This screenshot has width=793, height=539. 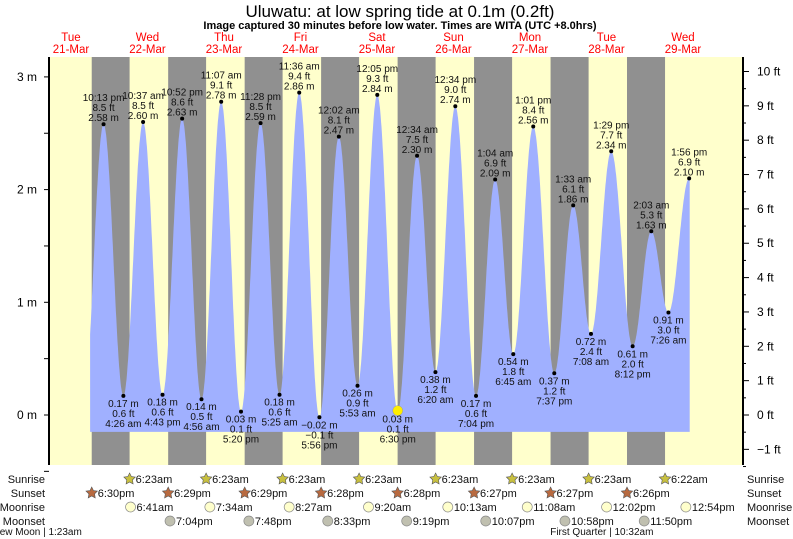 I want to click on high-tide-label-c: 2.63 m, so click(x=182, y=113).